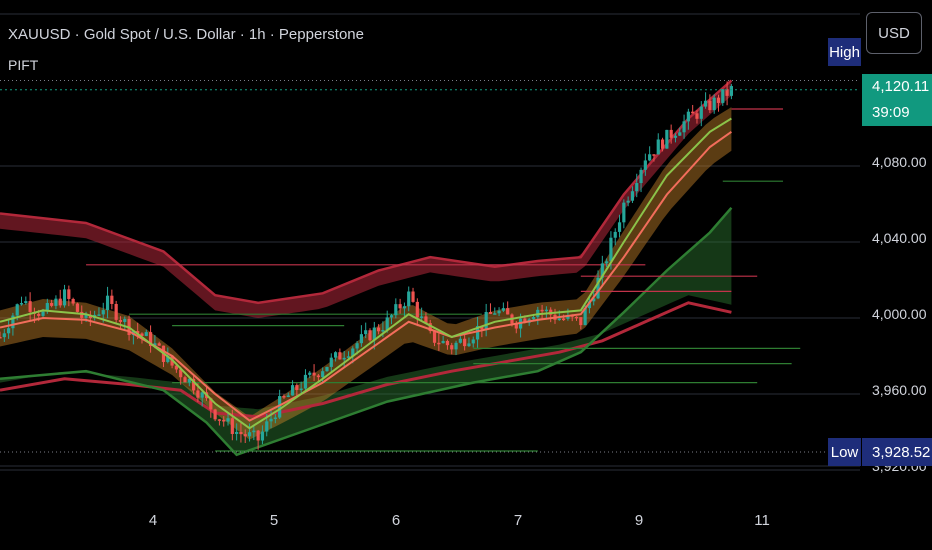  Describe the element at coordinates (899, 162) in the screenshot. I see `y-tick-label: 4,080.00` at that location.